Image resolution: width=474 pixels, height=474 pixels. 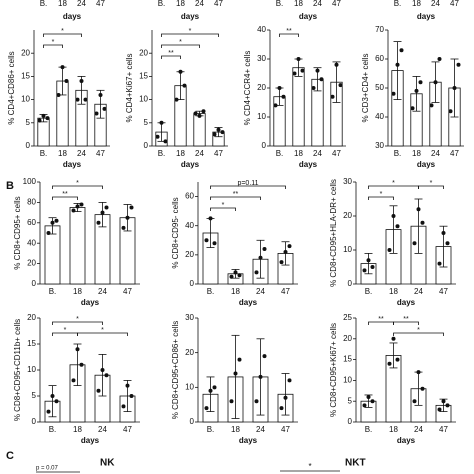 What do you see at coordinates (355, 463) in the screenshot?
I see `panel-title: NKT` at bounding box center [355, 463].